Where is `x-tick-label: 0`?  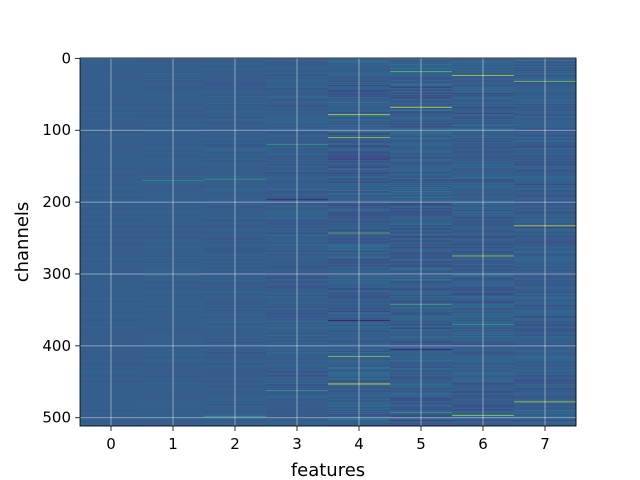
x-tick-label: 0 is located at coordinates (111, 444).